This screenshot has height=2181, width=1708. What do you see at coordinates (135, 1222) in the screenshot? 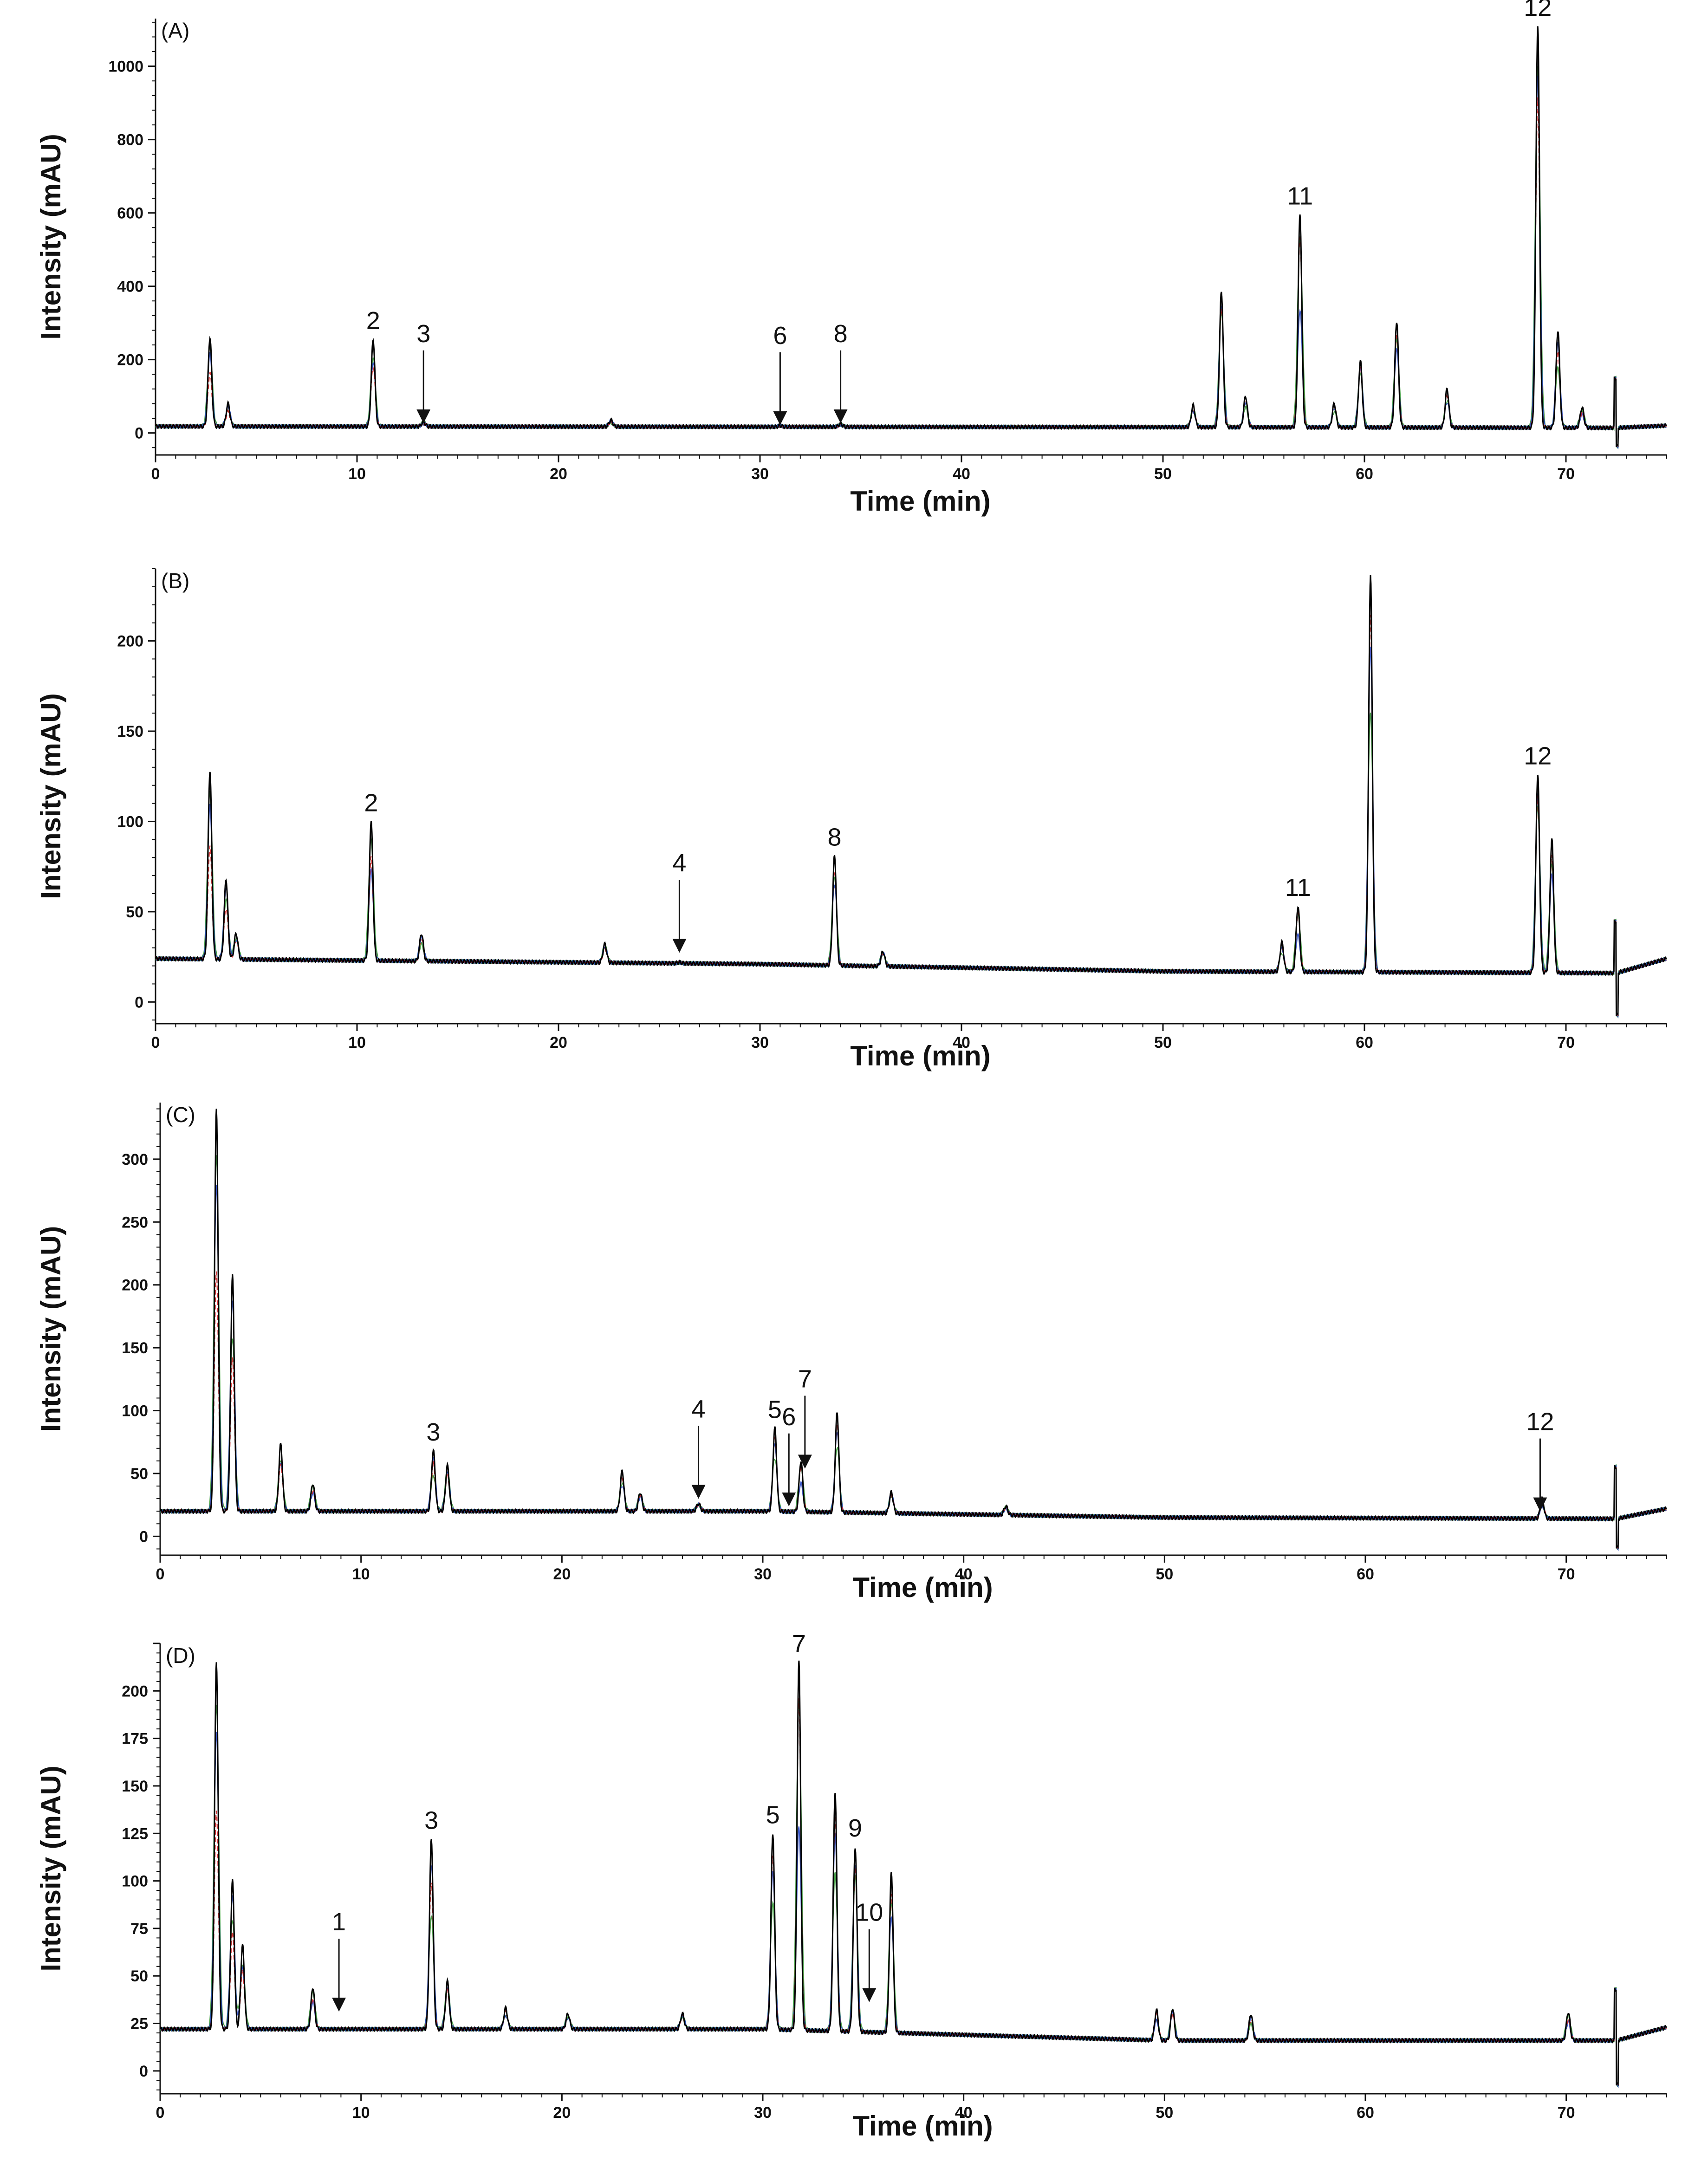
I see `y-tick-label: 250` at bounding box center [135, 1222].